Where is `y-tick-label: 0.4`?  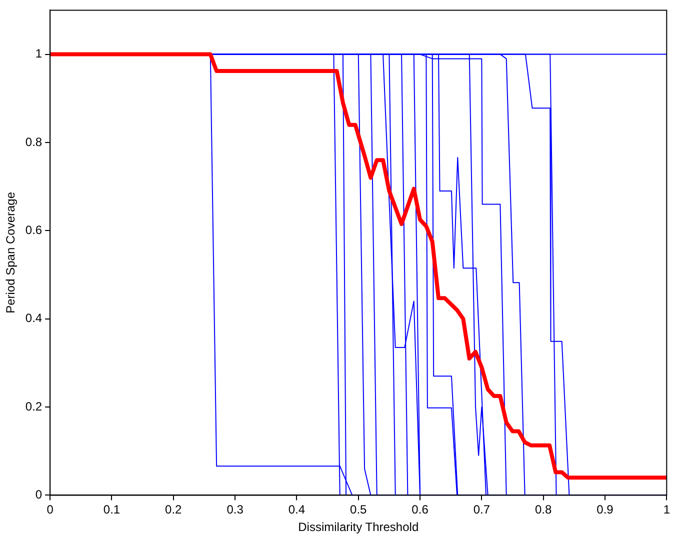 y-tick-label: 0.4 is located at coordinates (33, 318).